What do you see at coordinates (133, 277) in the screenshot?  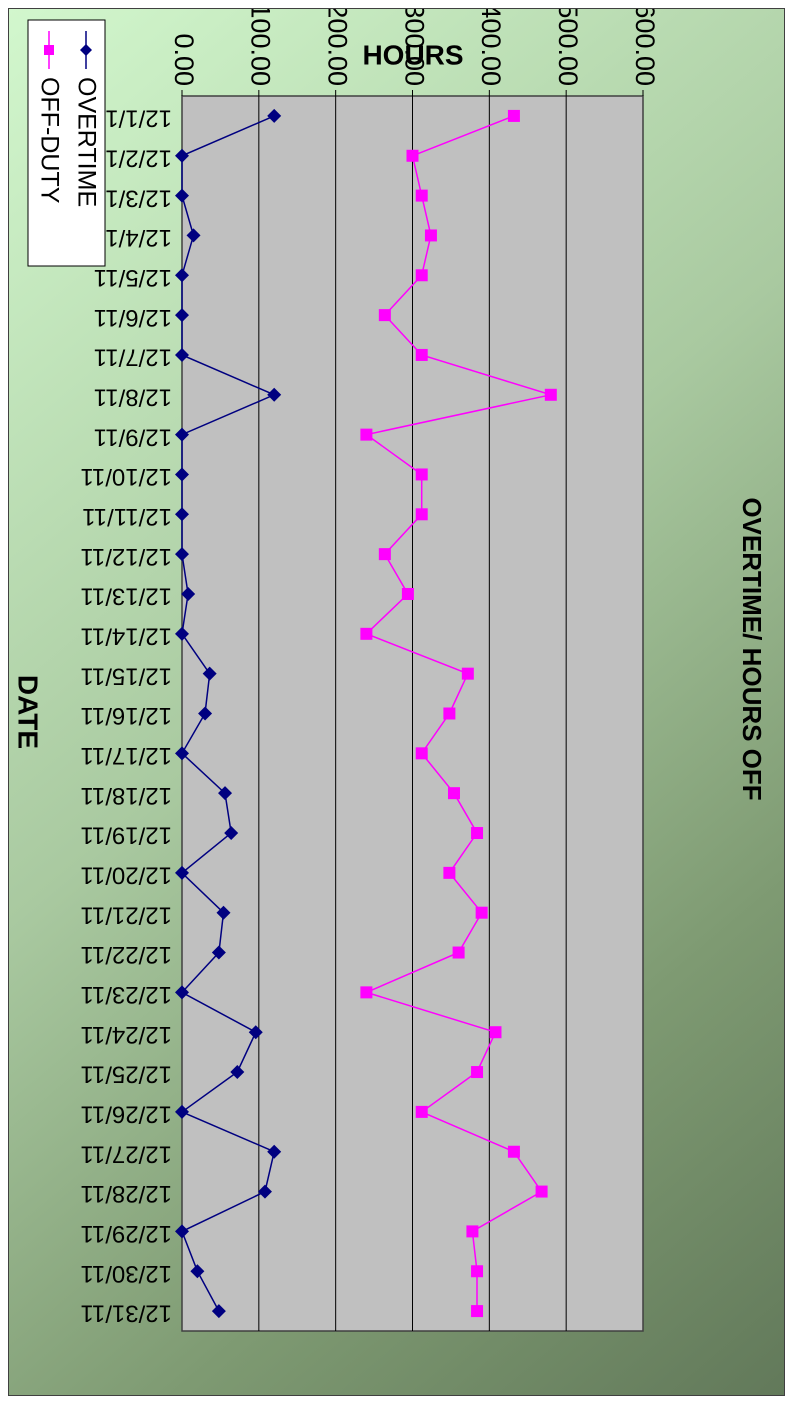 I see `x-tick-label: 12/5/11` at bounding box center [133, 277].